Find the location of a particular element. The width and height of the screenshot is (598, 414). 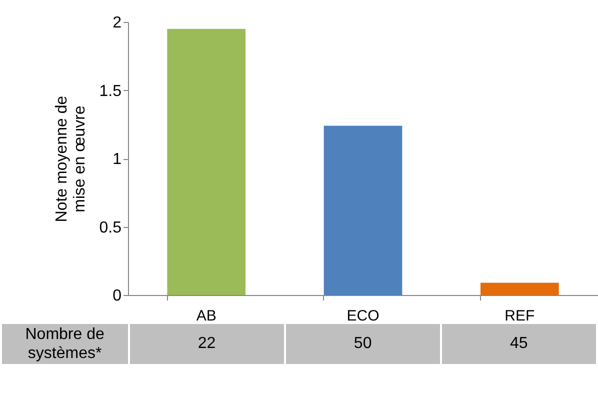

x-tick-label: ECO is located at coordinates (363, 316).